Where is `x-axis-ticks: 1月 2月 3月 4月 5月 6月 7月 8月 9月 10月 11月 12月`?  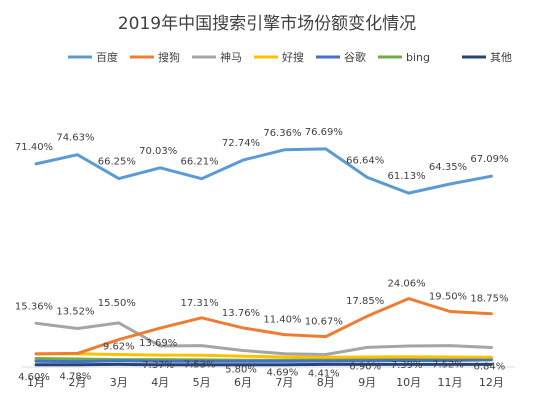
x-axis-ticks: 1月 2月 3月 4月 5月 6月 7月 8月 9月 10月 11月 12月 is located at coordinates (265, 382).